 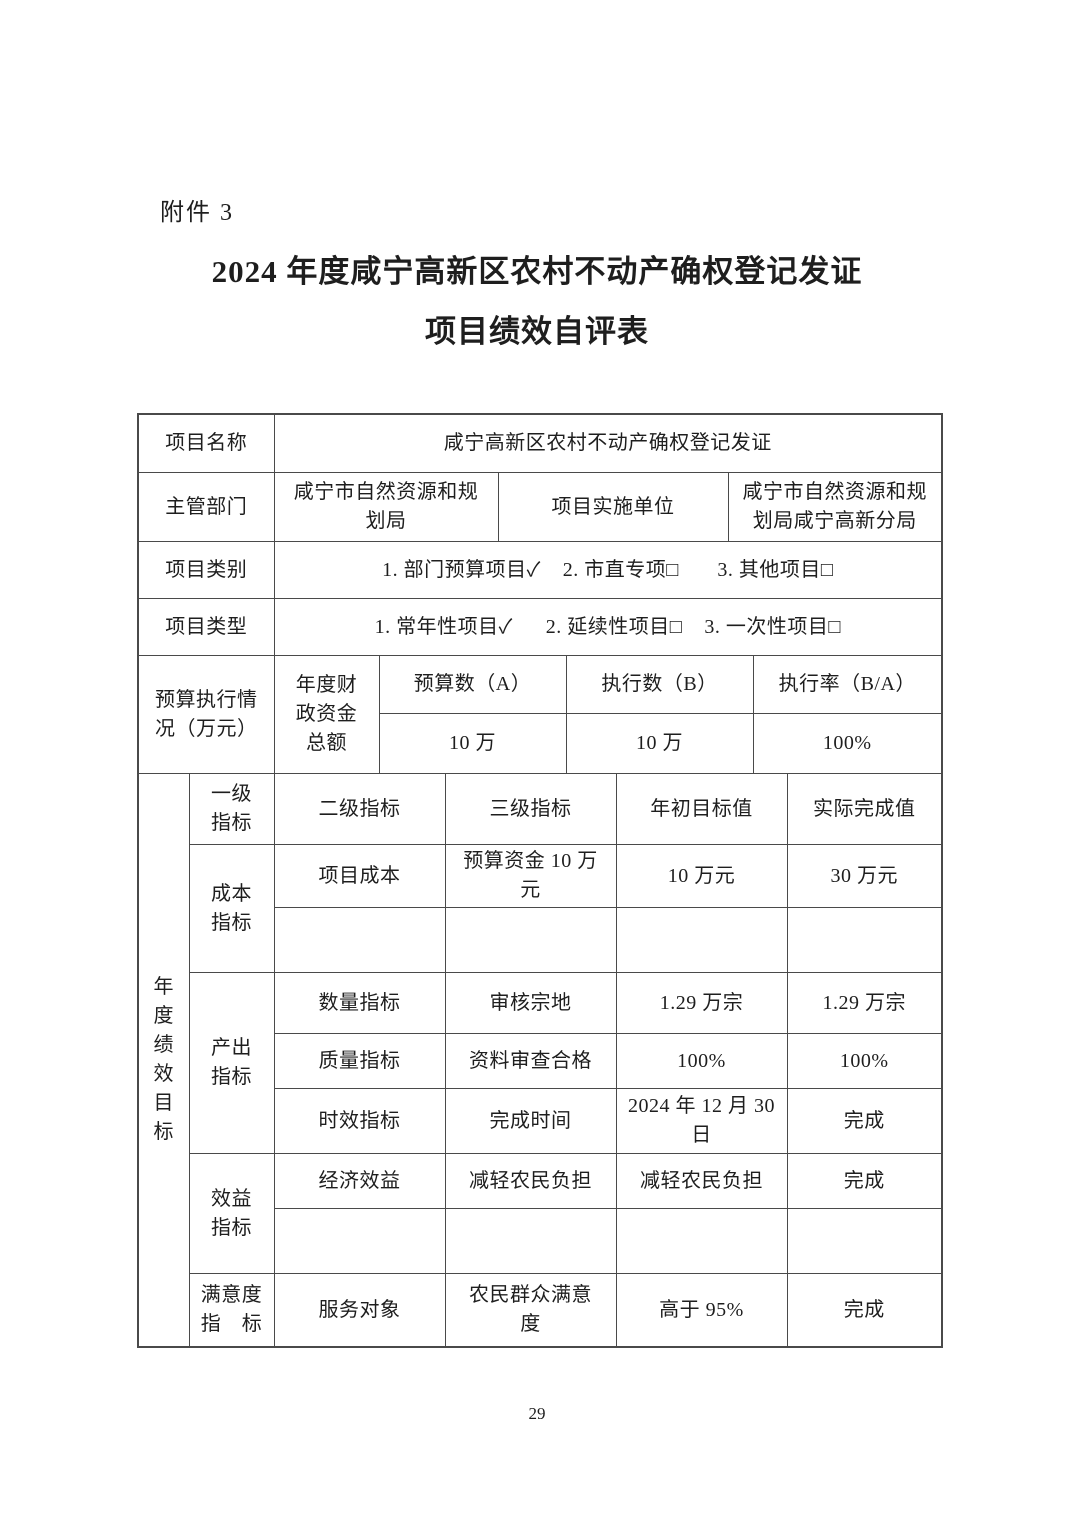 What do you see at coordinates (359, 1310) in the screenshot?
I see `table-cell: 服务对象` at bounding box center [359, 1310].